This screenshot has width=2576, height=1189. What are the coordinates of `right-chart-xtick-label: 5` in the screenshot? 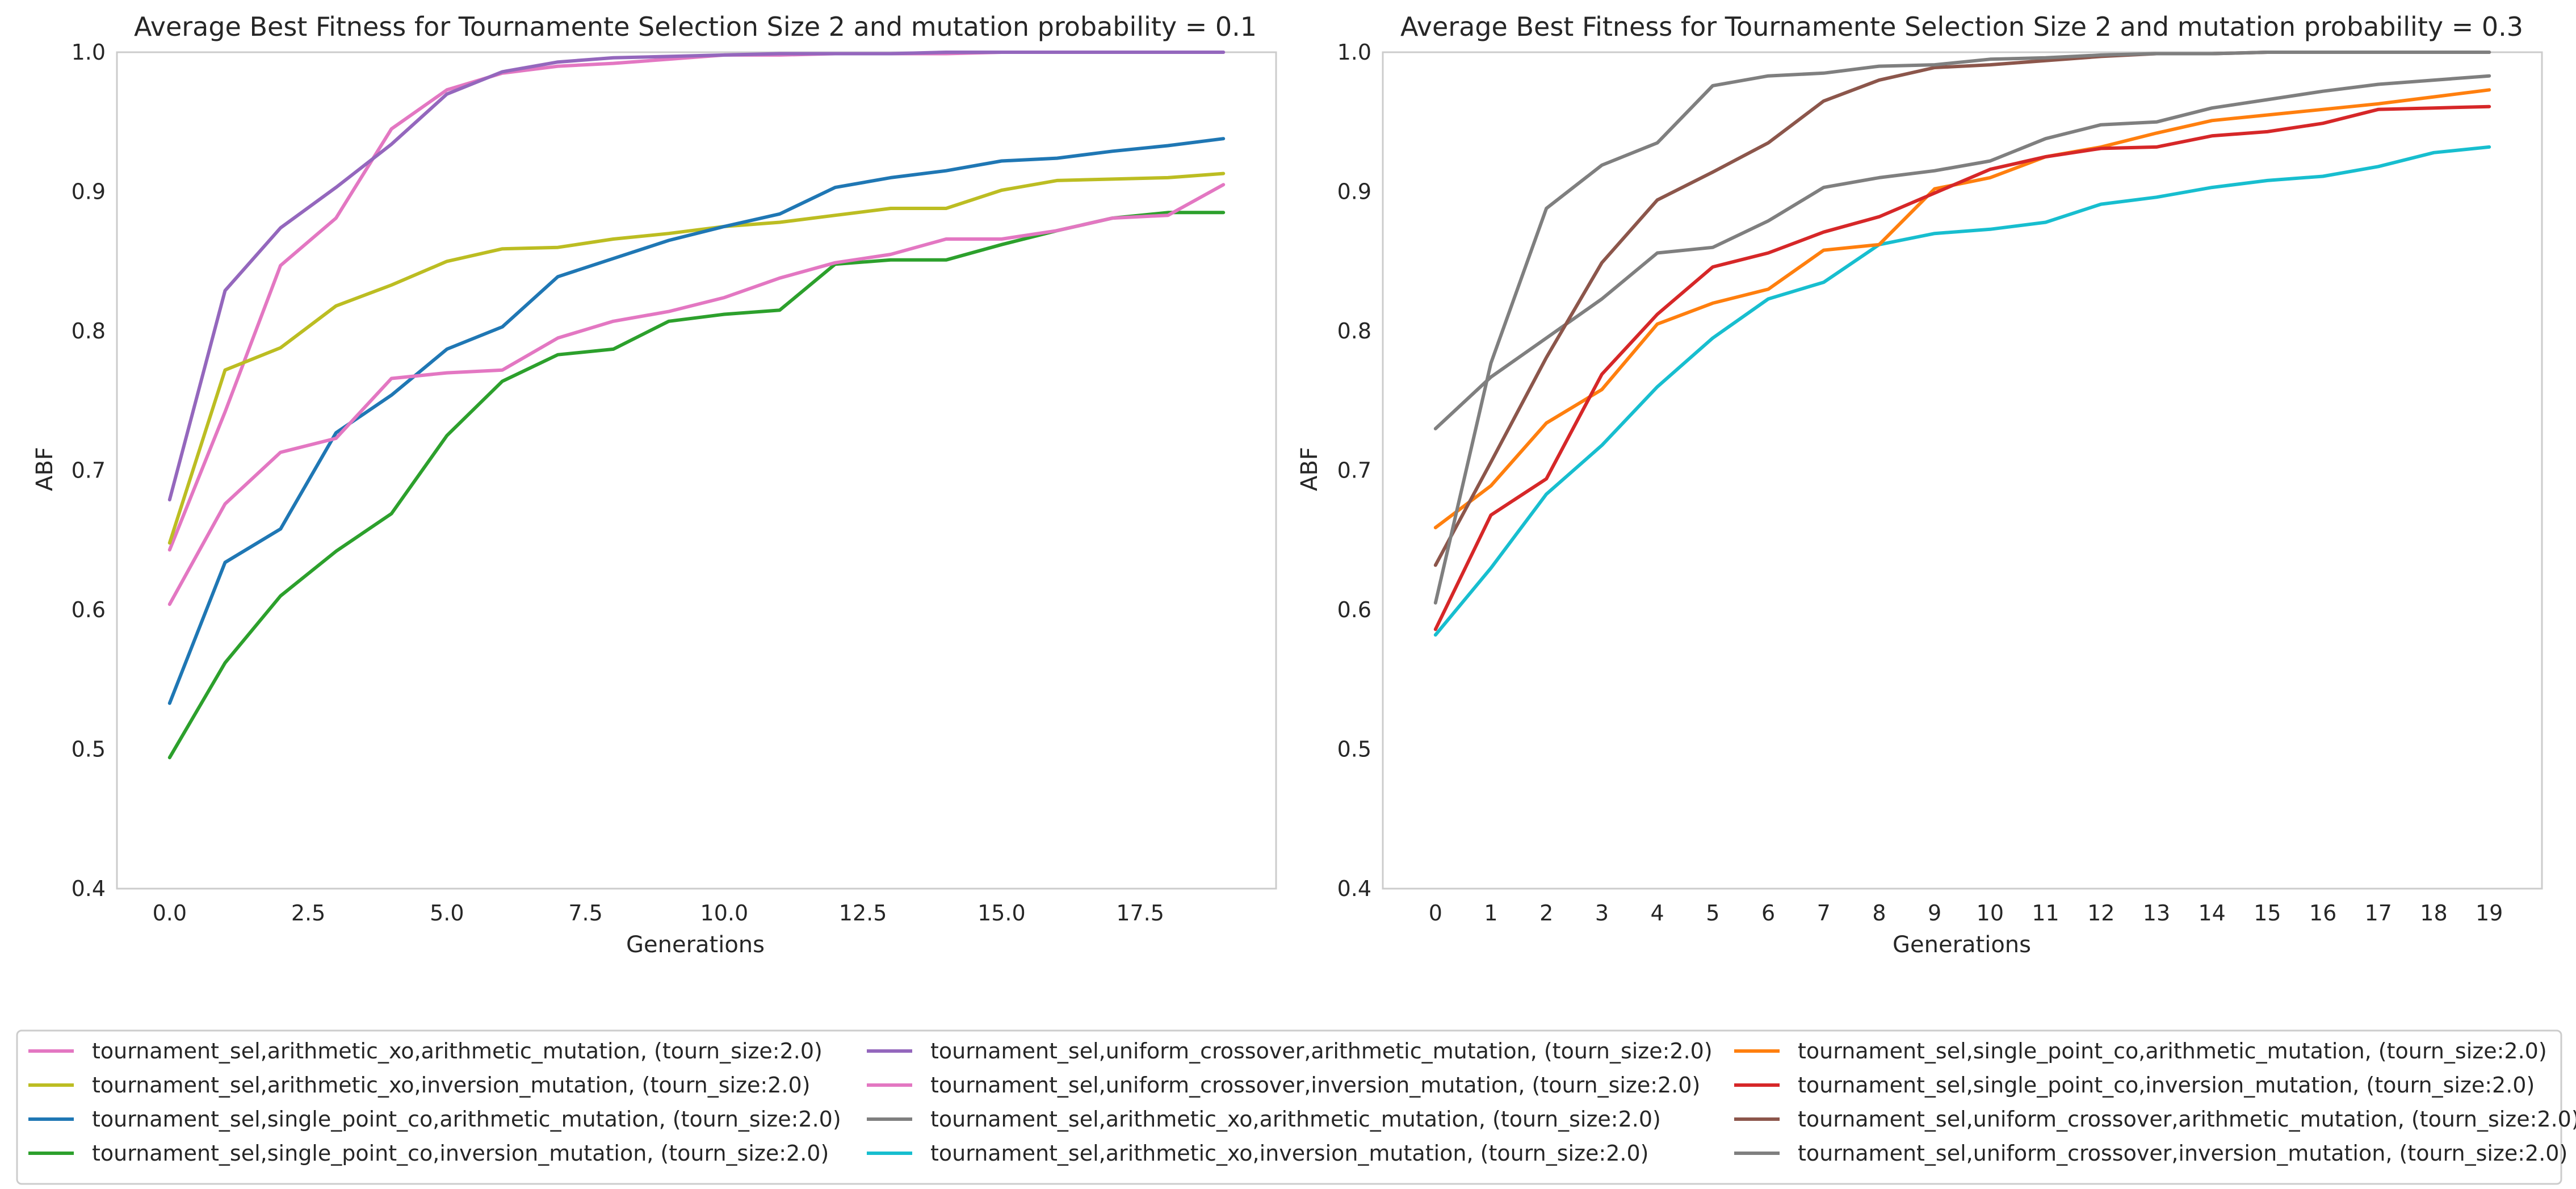 It's located at (1713, 913).